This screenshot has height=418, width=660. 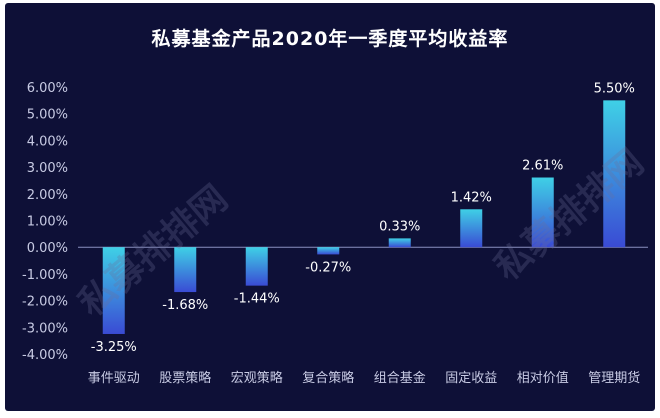 I want to click on y-tick-label: -3.00%, so click(x=45, y=328).